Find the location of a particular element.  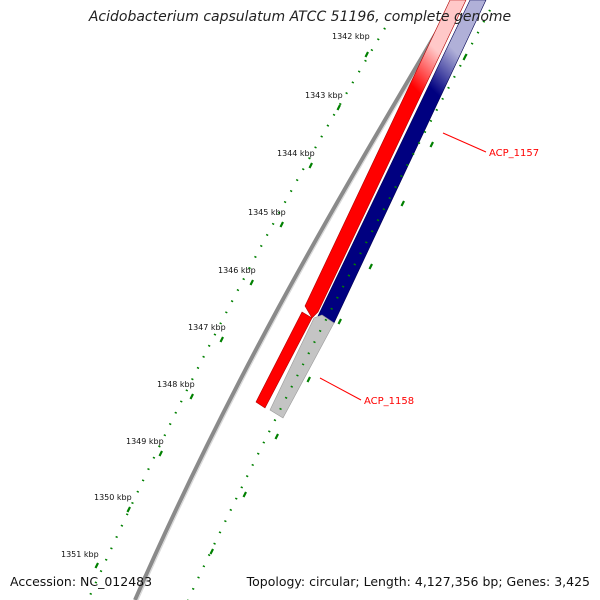

tick-label-1348: 1348 kbp is located at coordinates (176, 384).